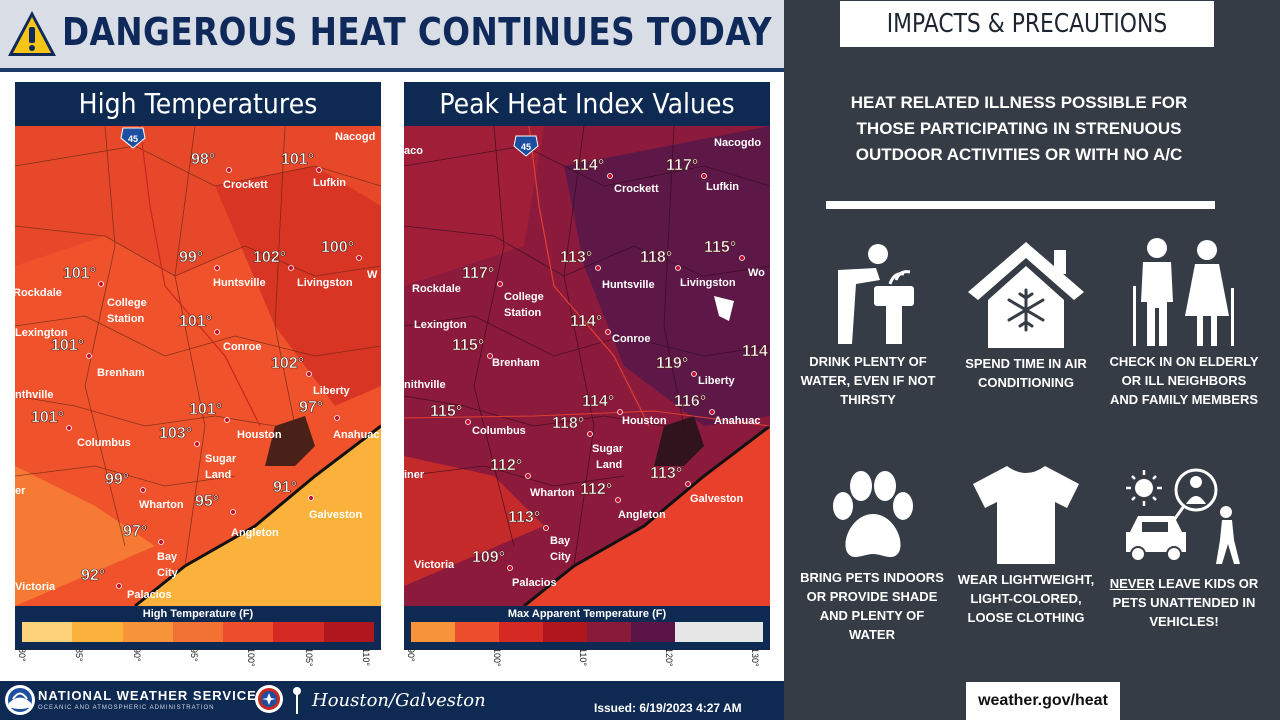 The width and height of the screenshot is (1280, 720). Describe the element at coordinates (168, 573) in the screenshot. I see `city-label: City` at that location.